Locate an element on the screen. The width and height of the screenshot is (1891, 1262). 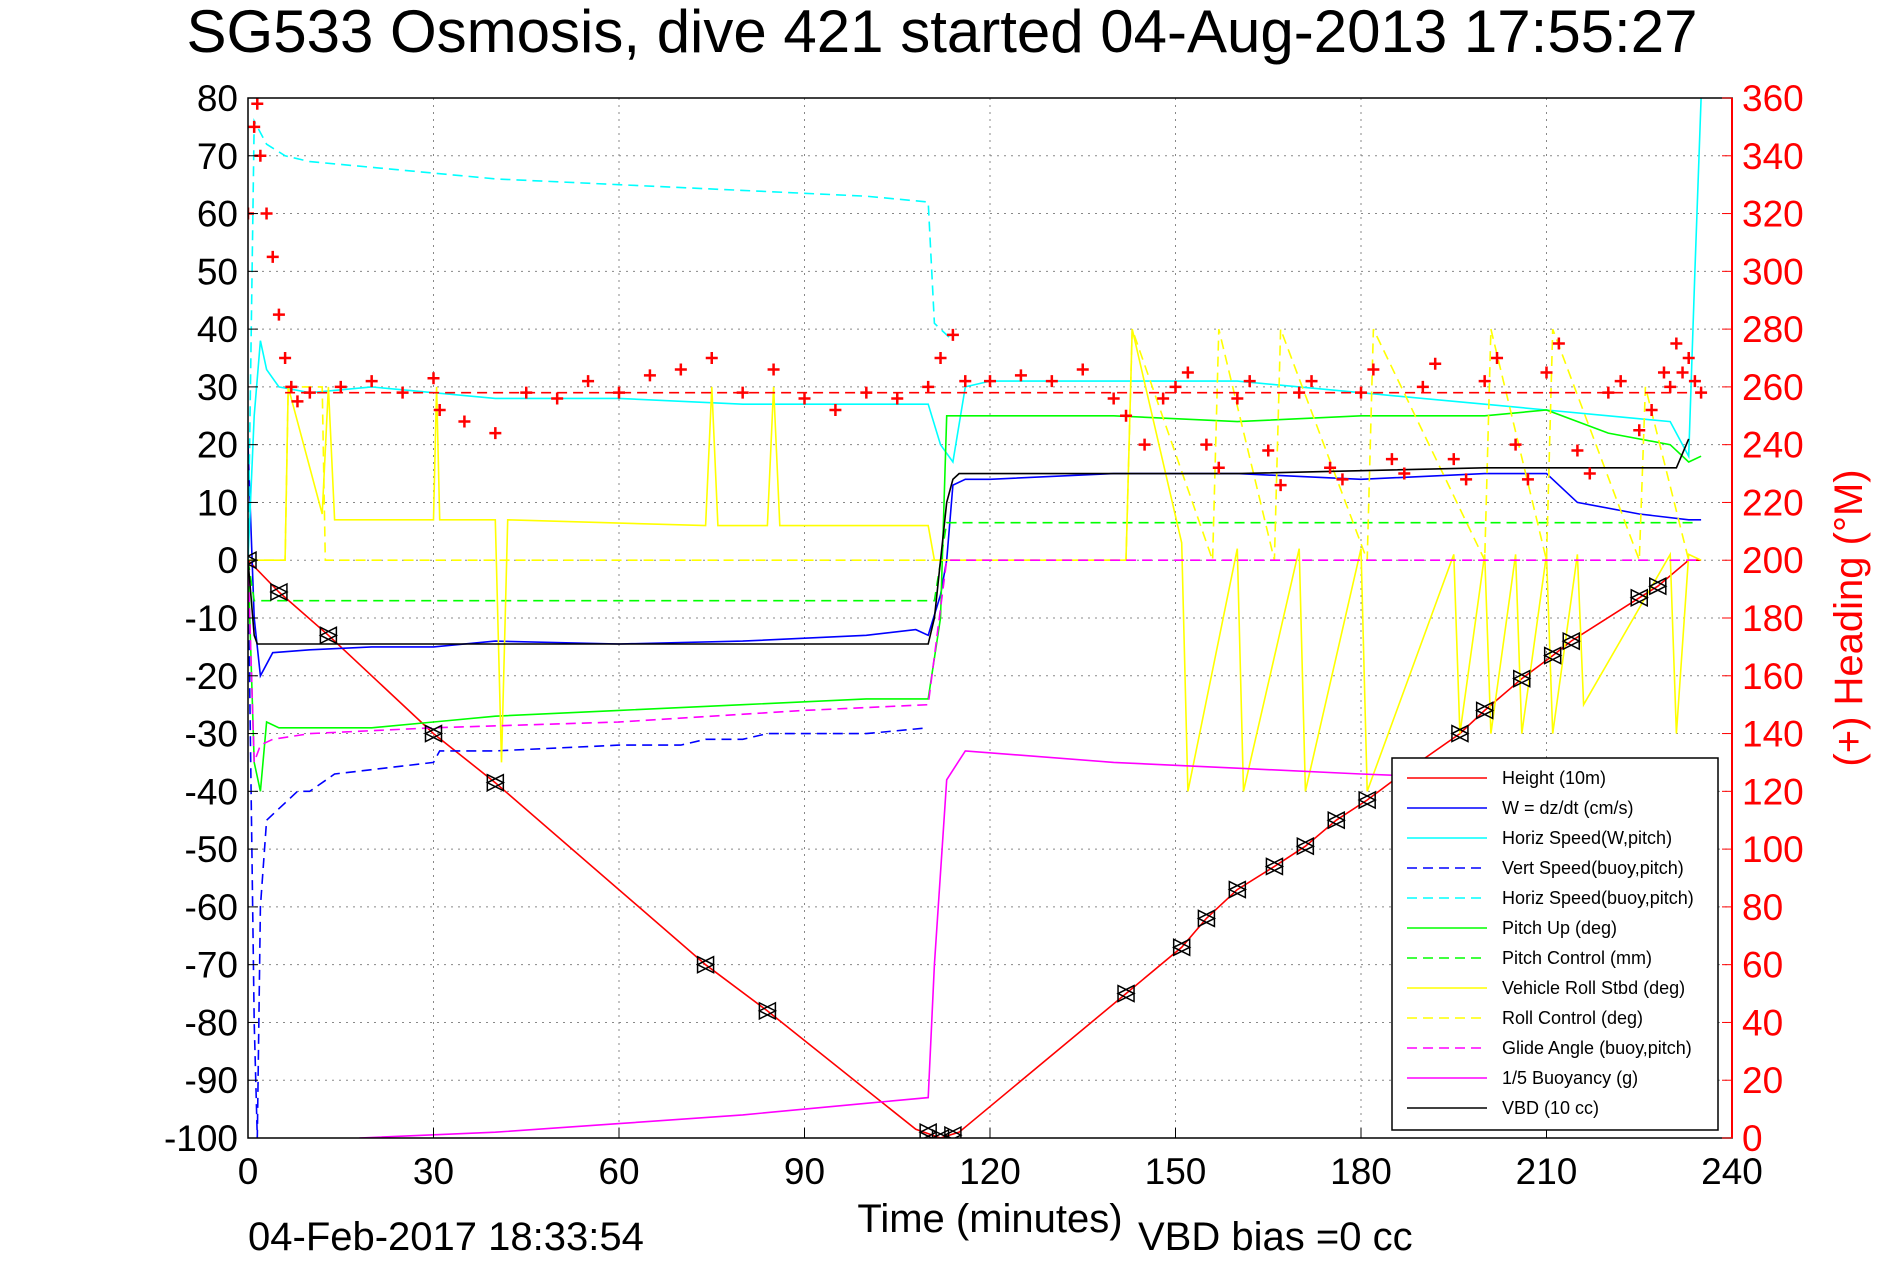
legend-label: W = dz/dt (cm/s) is located at coordinates (1568, 808).